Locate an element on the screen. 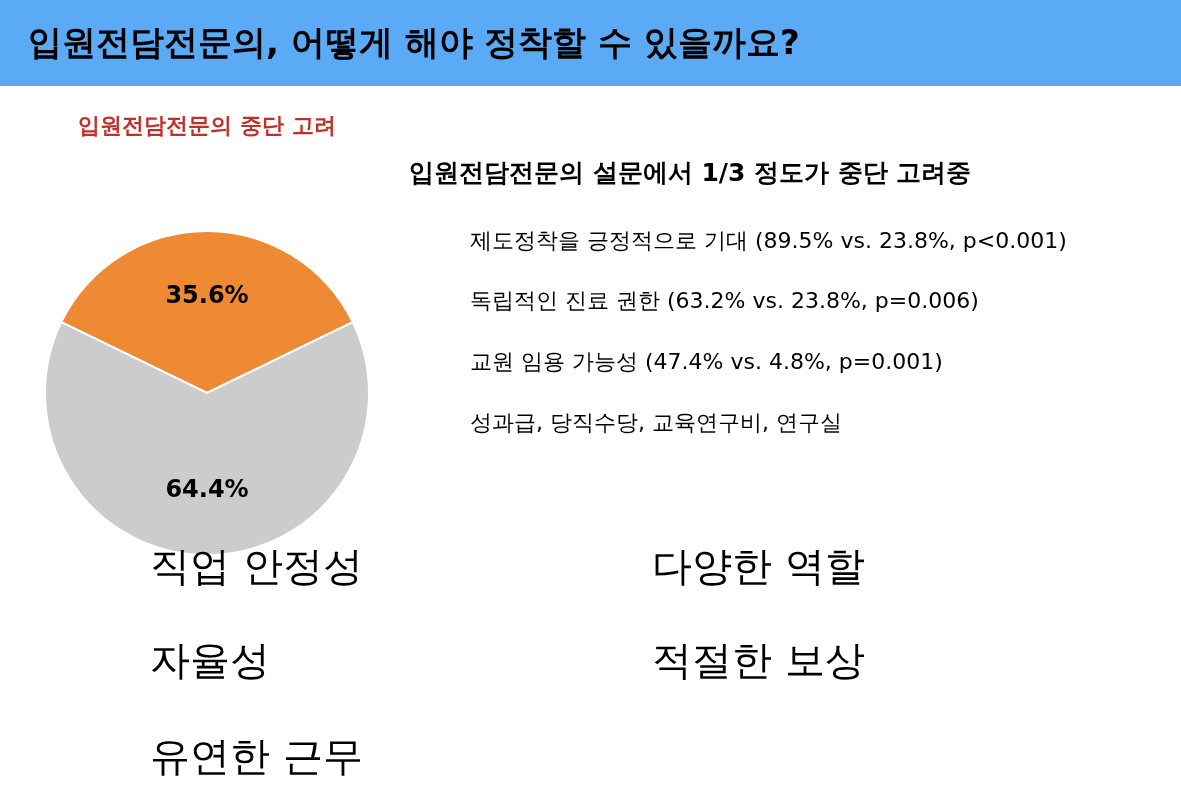 The height and width of the screenshot is (811, 1181). text: 입원전담전문의 설문에서 1/3 정도가 중단 고려중 is located at coordinates (690, 172).